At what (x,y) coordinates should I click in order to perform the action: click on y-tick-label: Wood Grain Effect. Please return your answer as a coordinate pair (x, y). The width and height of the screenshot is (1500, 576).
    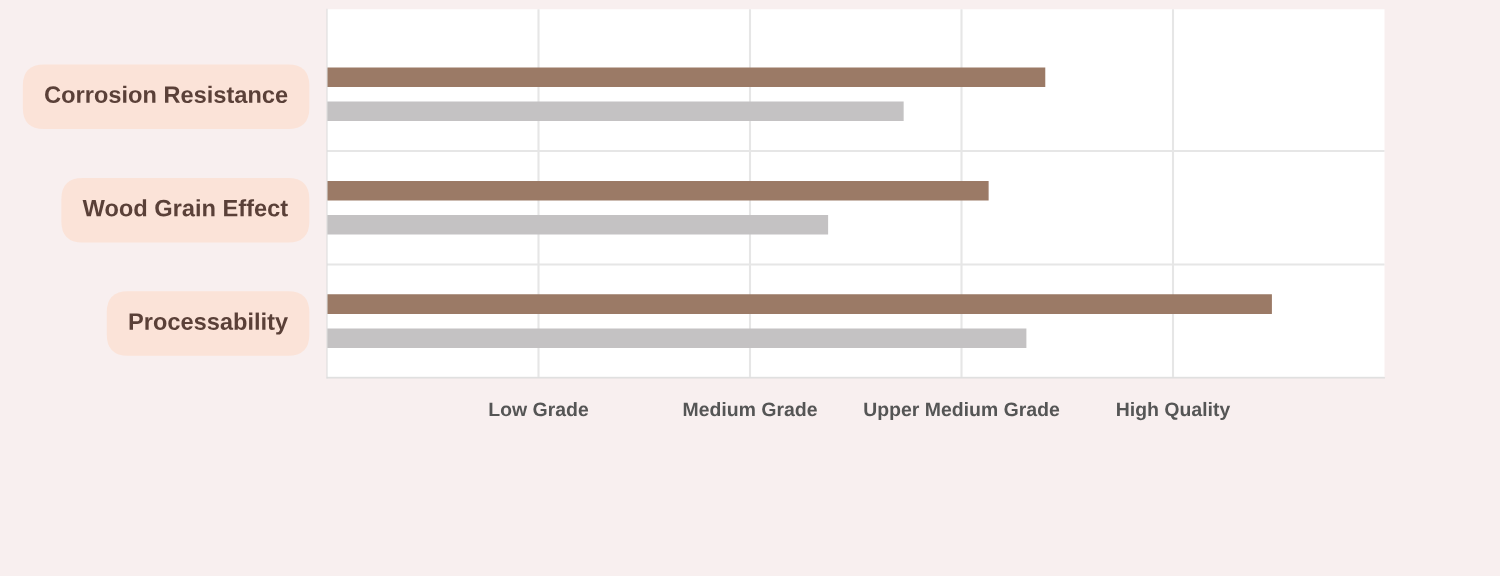
    Looking at the image, I should click on (185, 208).